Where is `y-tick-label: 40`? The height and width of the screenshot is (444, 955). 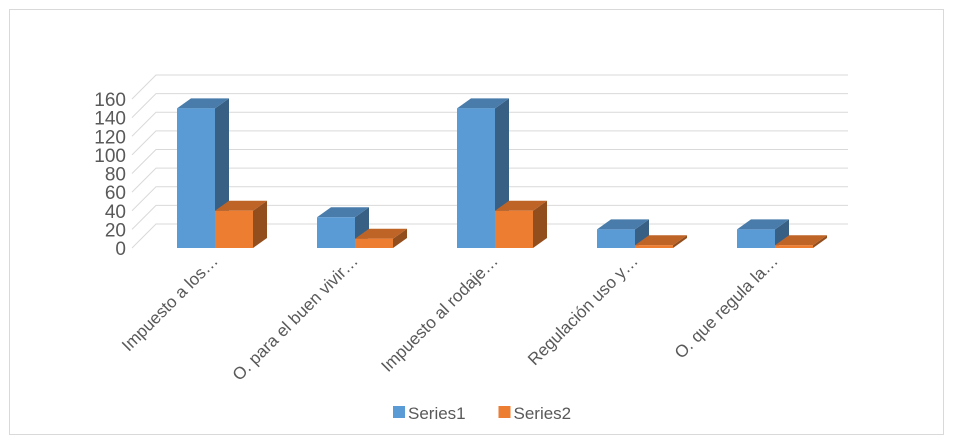
y-tick-label: 40 is located at coordinates (115, 212).